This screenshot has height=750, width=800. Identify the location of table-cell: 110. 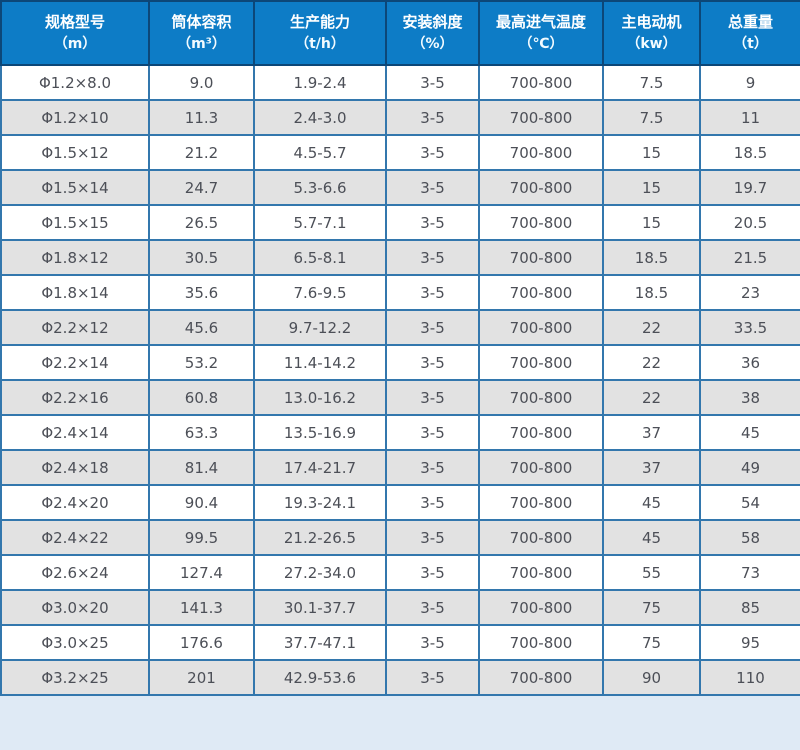
(749, 677).